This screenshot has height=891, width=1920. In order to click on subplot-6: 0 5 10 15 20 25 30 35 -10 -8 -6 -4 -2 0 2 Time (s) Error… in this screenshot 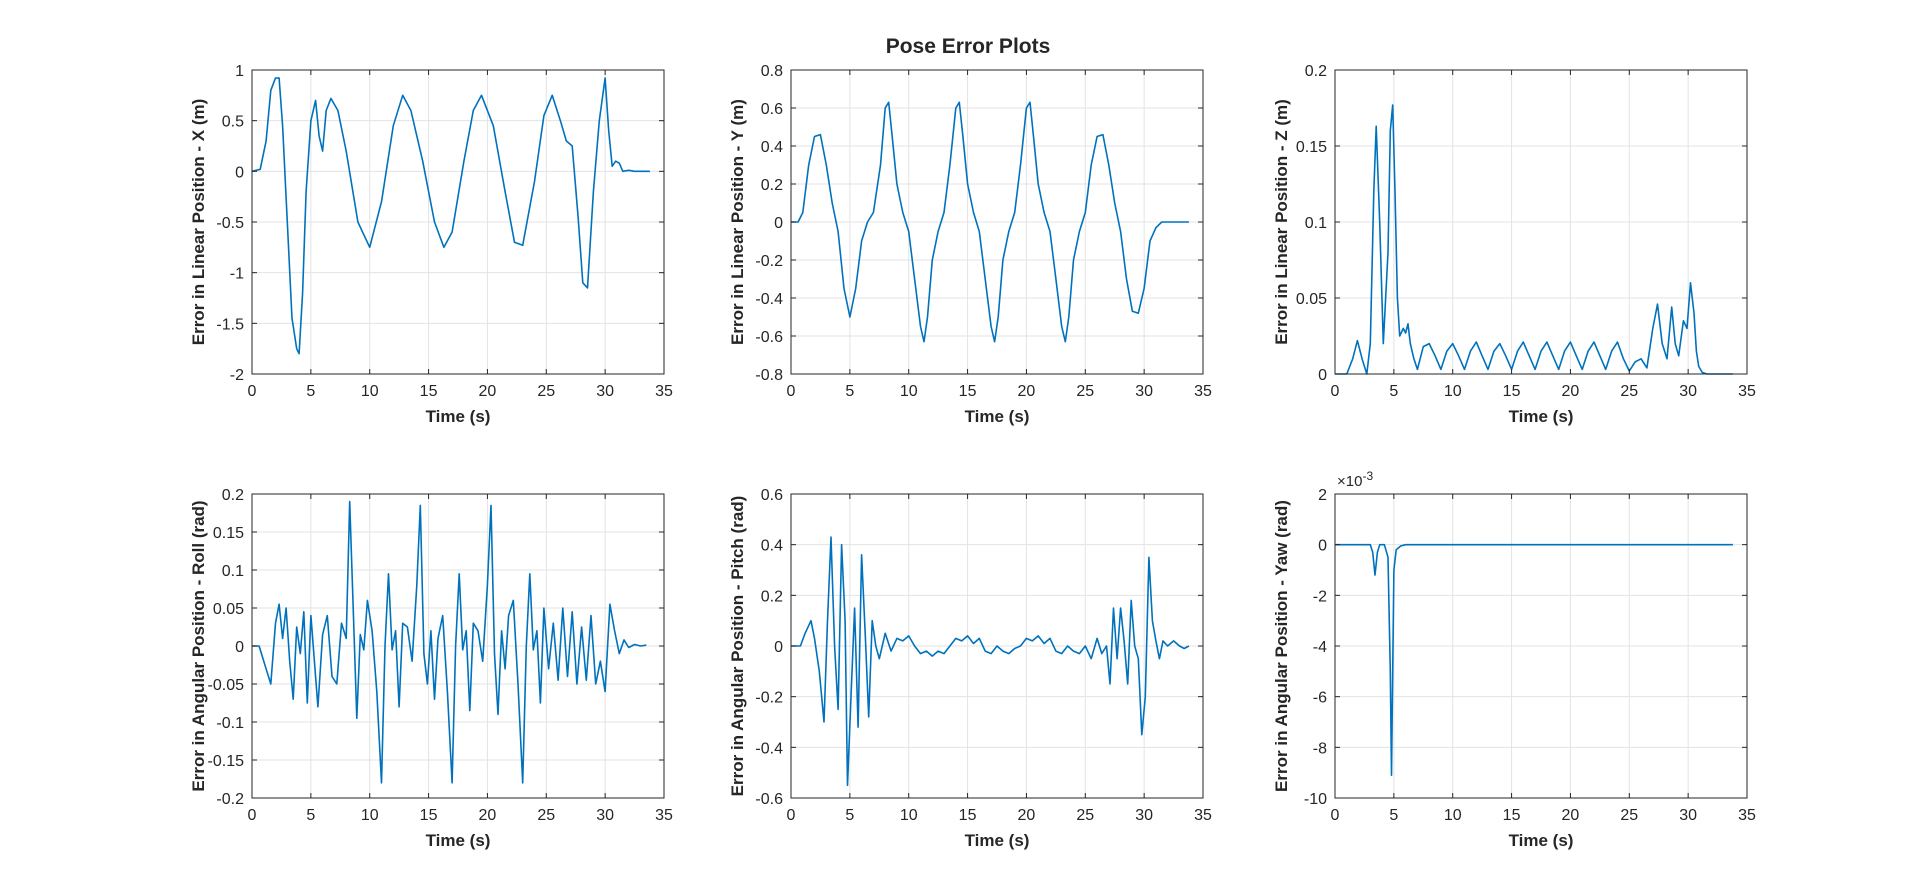, I will do `click(1514, 659)`.